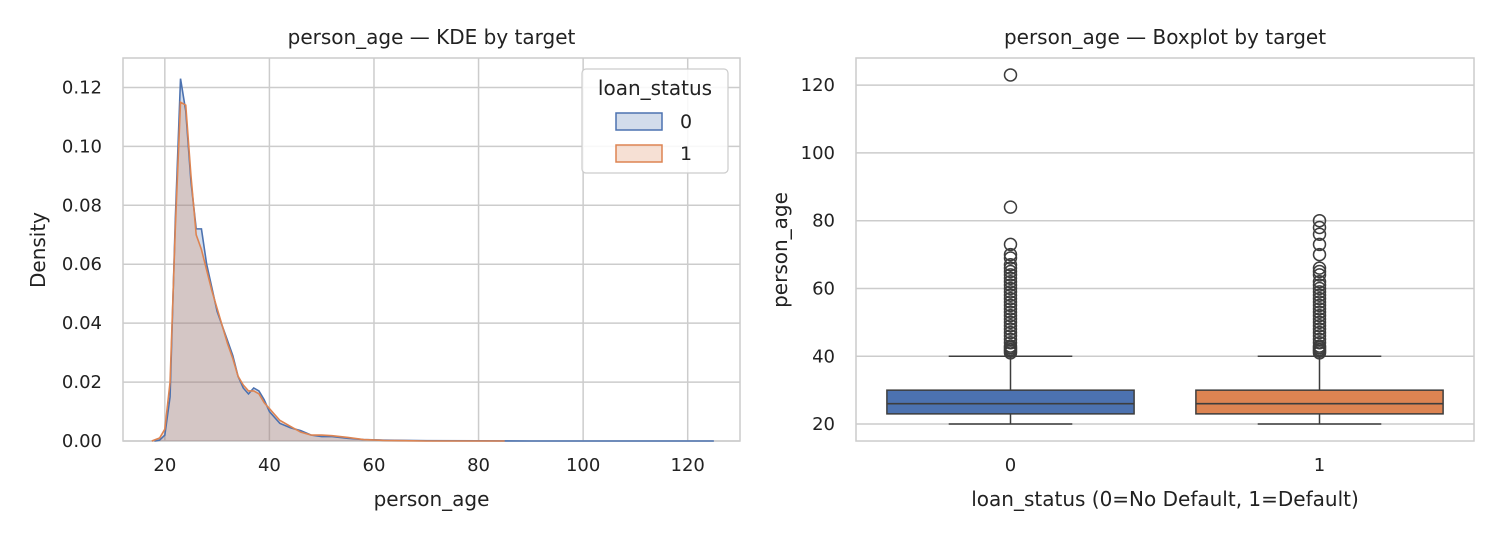 This screenshot has height=540, width=1500. I want to click on kde-y-tick-label: 0.02, so click(82, 382).